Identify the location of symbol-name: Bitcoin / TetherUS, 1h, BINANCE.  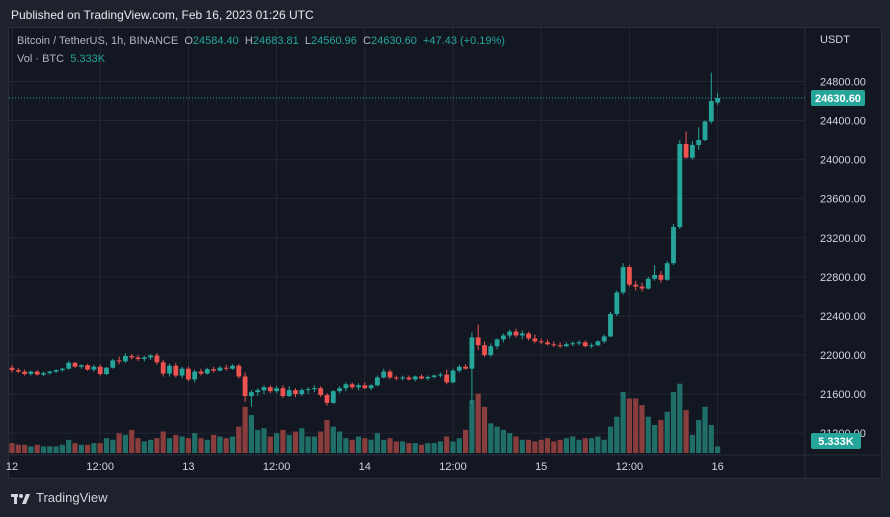
(98, 41).